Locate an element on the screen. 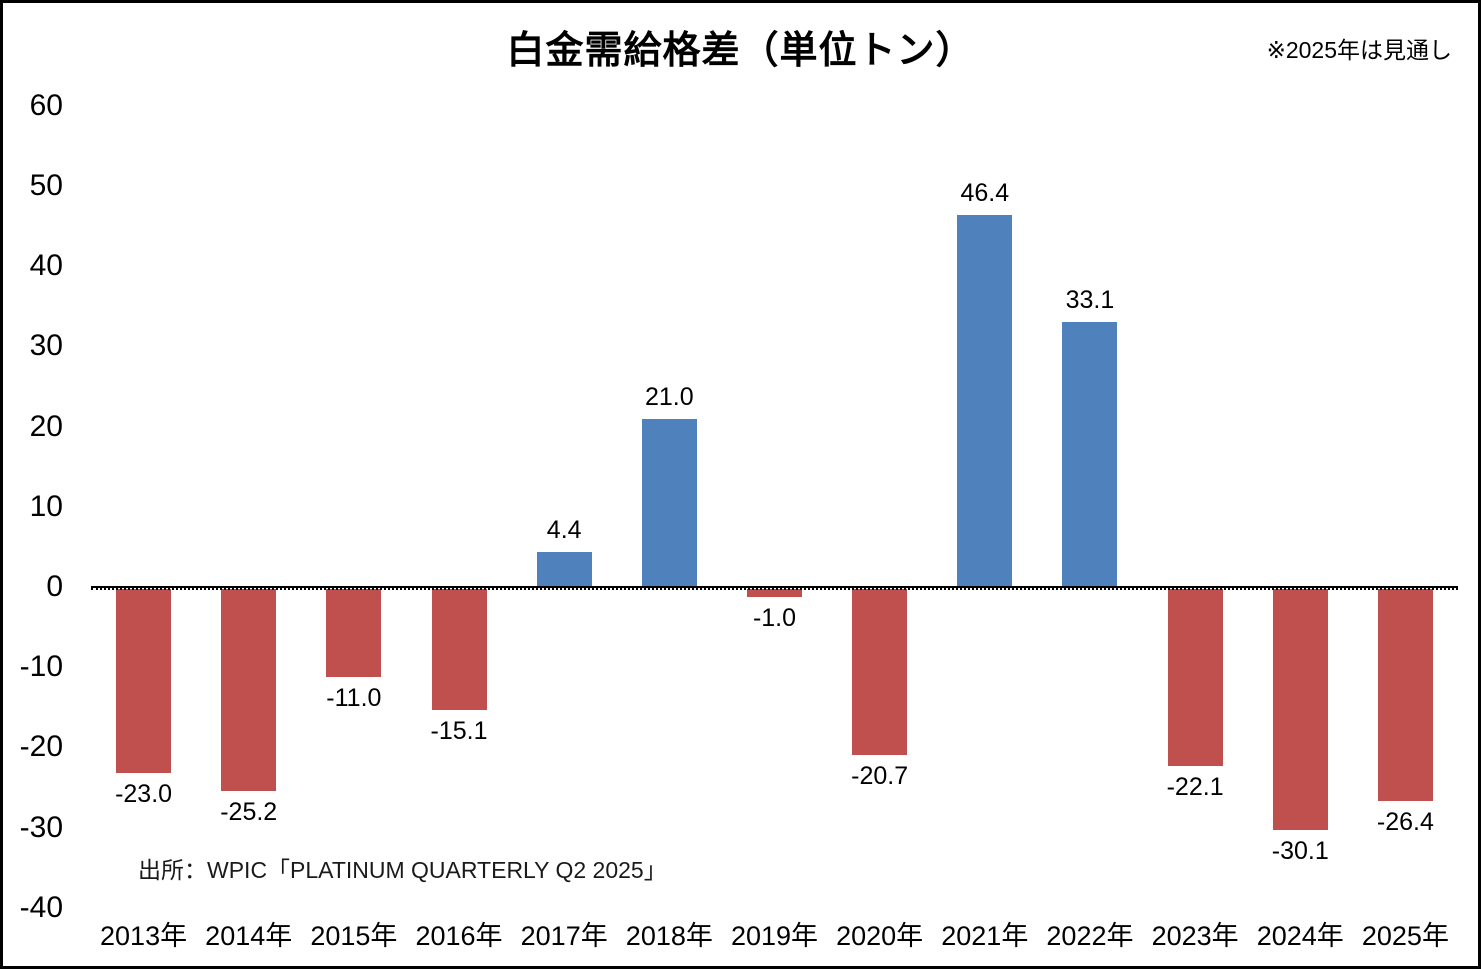  bar-2020年 is located at coordinates (880, 672).